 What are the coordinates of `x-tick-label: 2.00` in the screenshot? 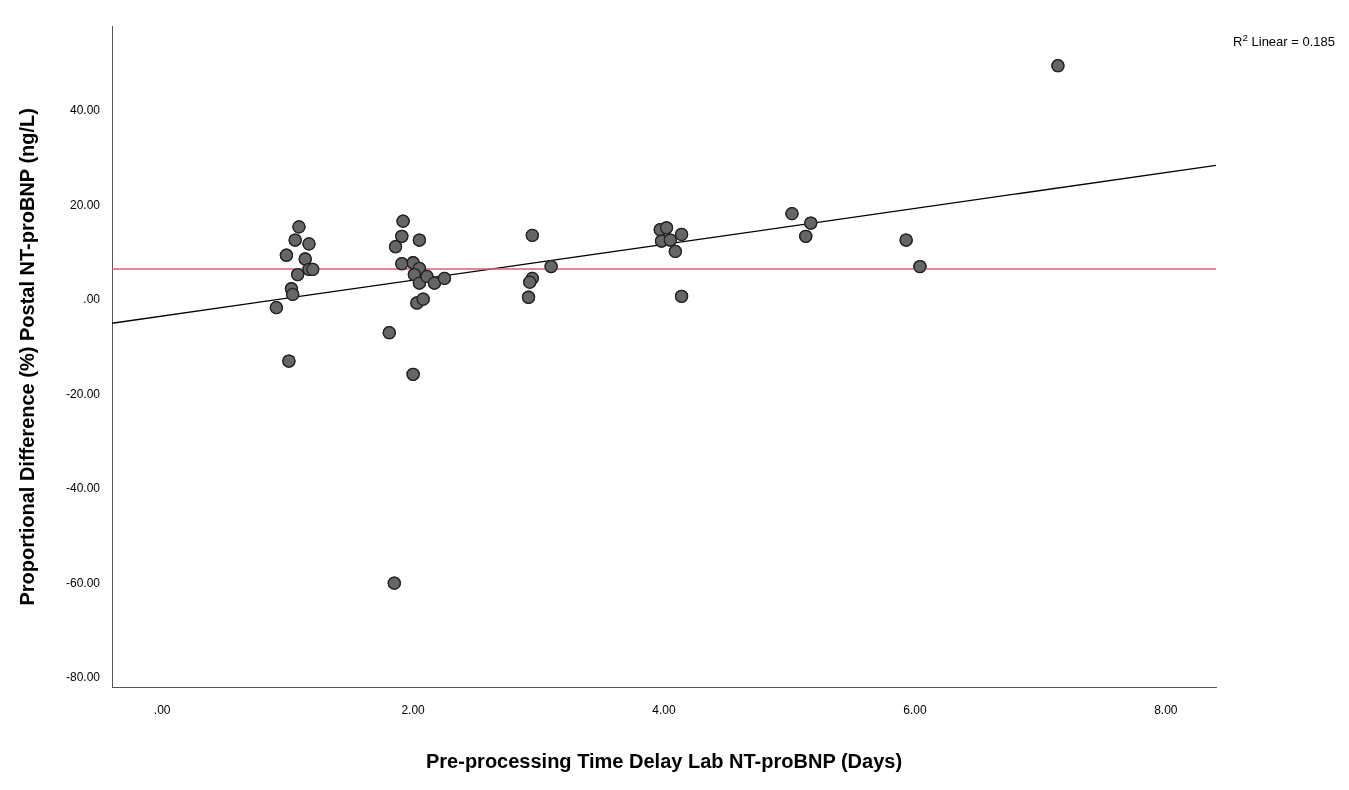 It's located at (413, 710).